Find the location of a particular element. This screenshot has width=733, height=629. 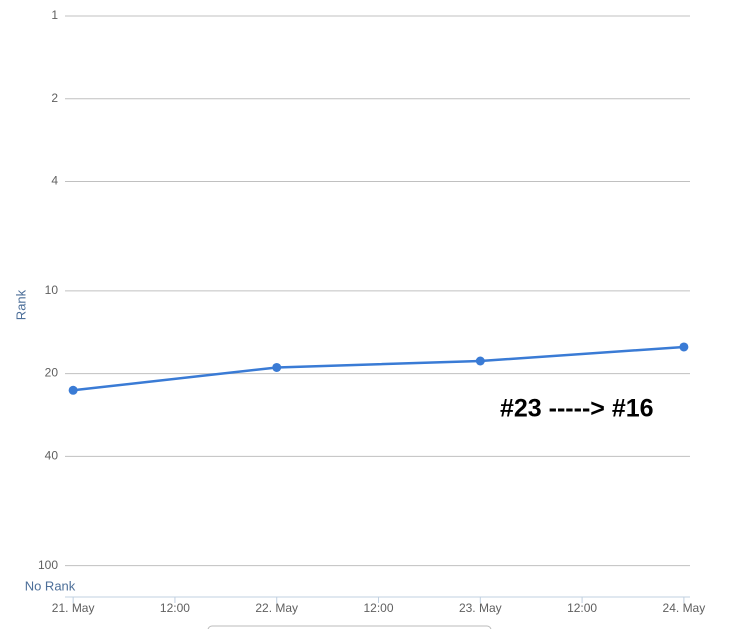

x-tick-label: 24. May is located at coordinates (684, 608).